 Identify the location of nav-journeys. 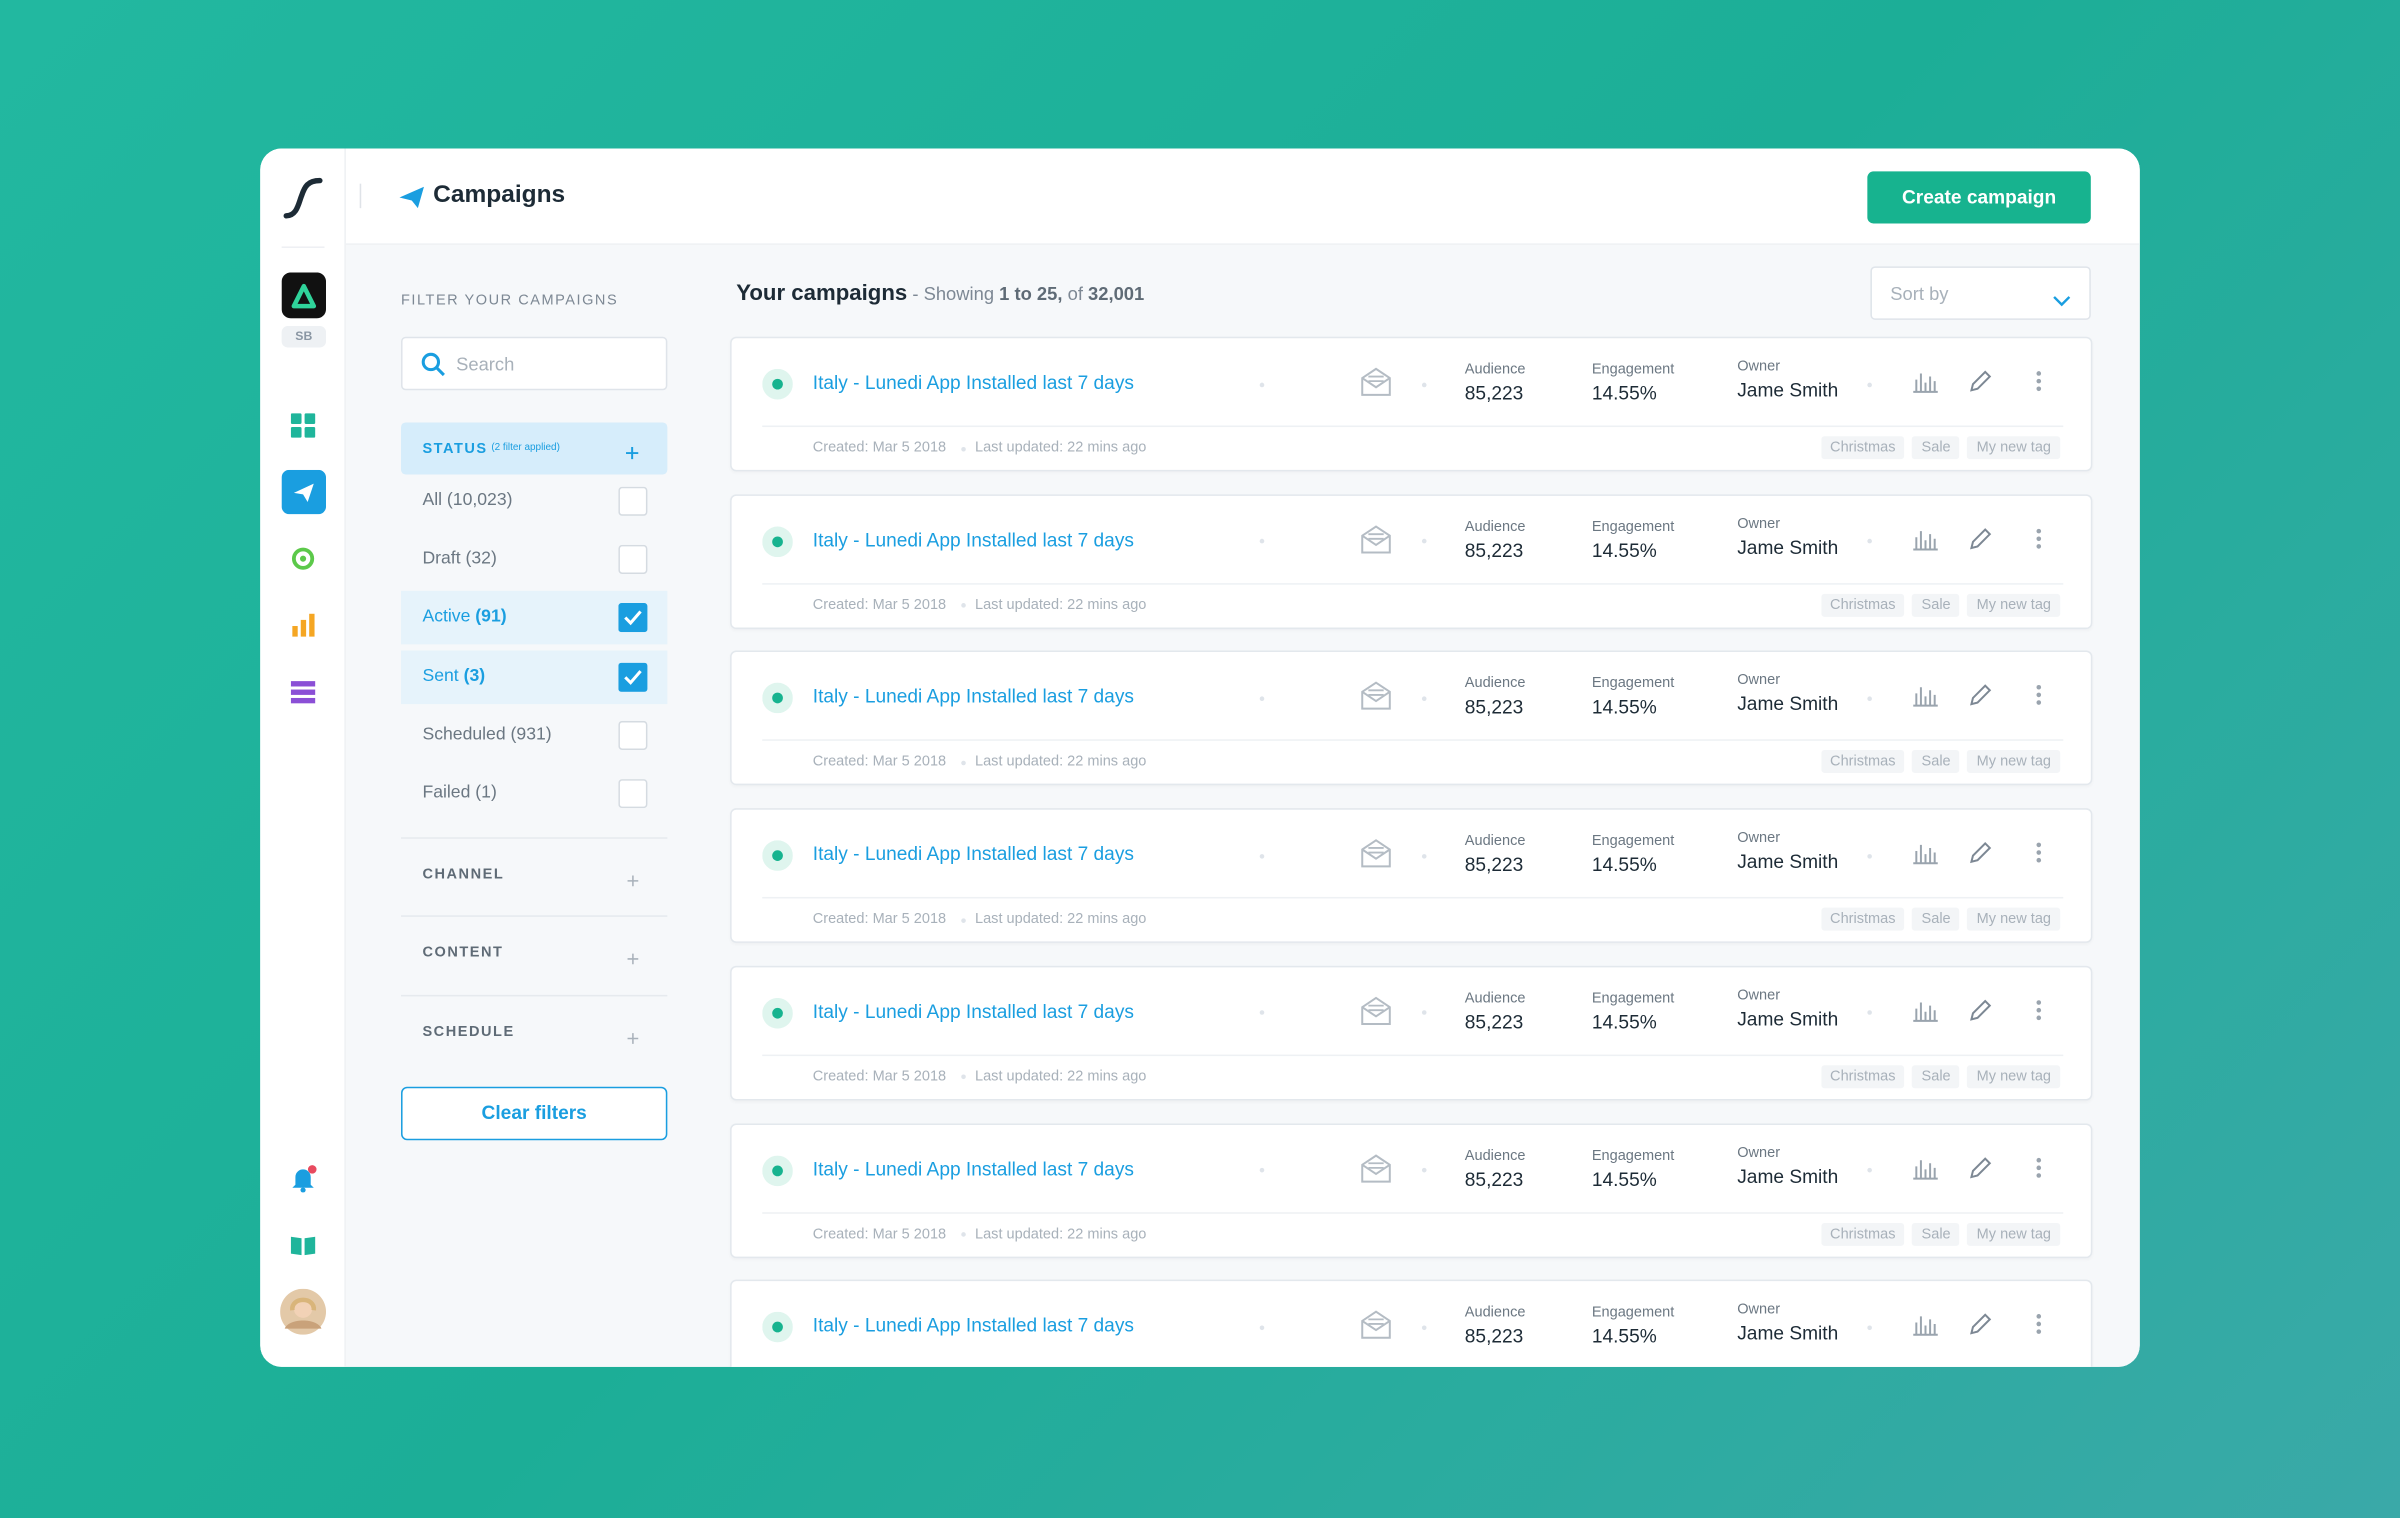
(303, 558).